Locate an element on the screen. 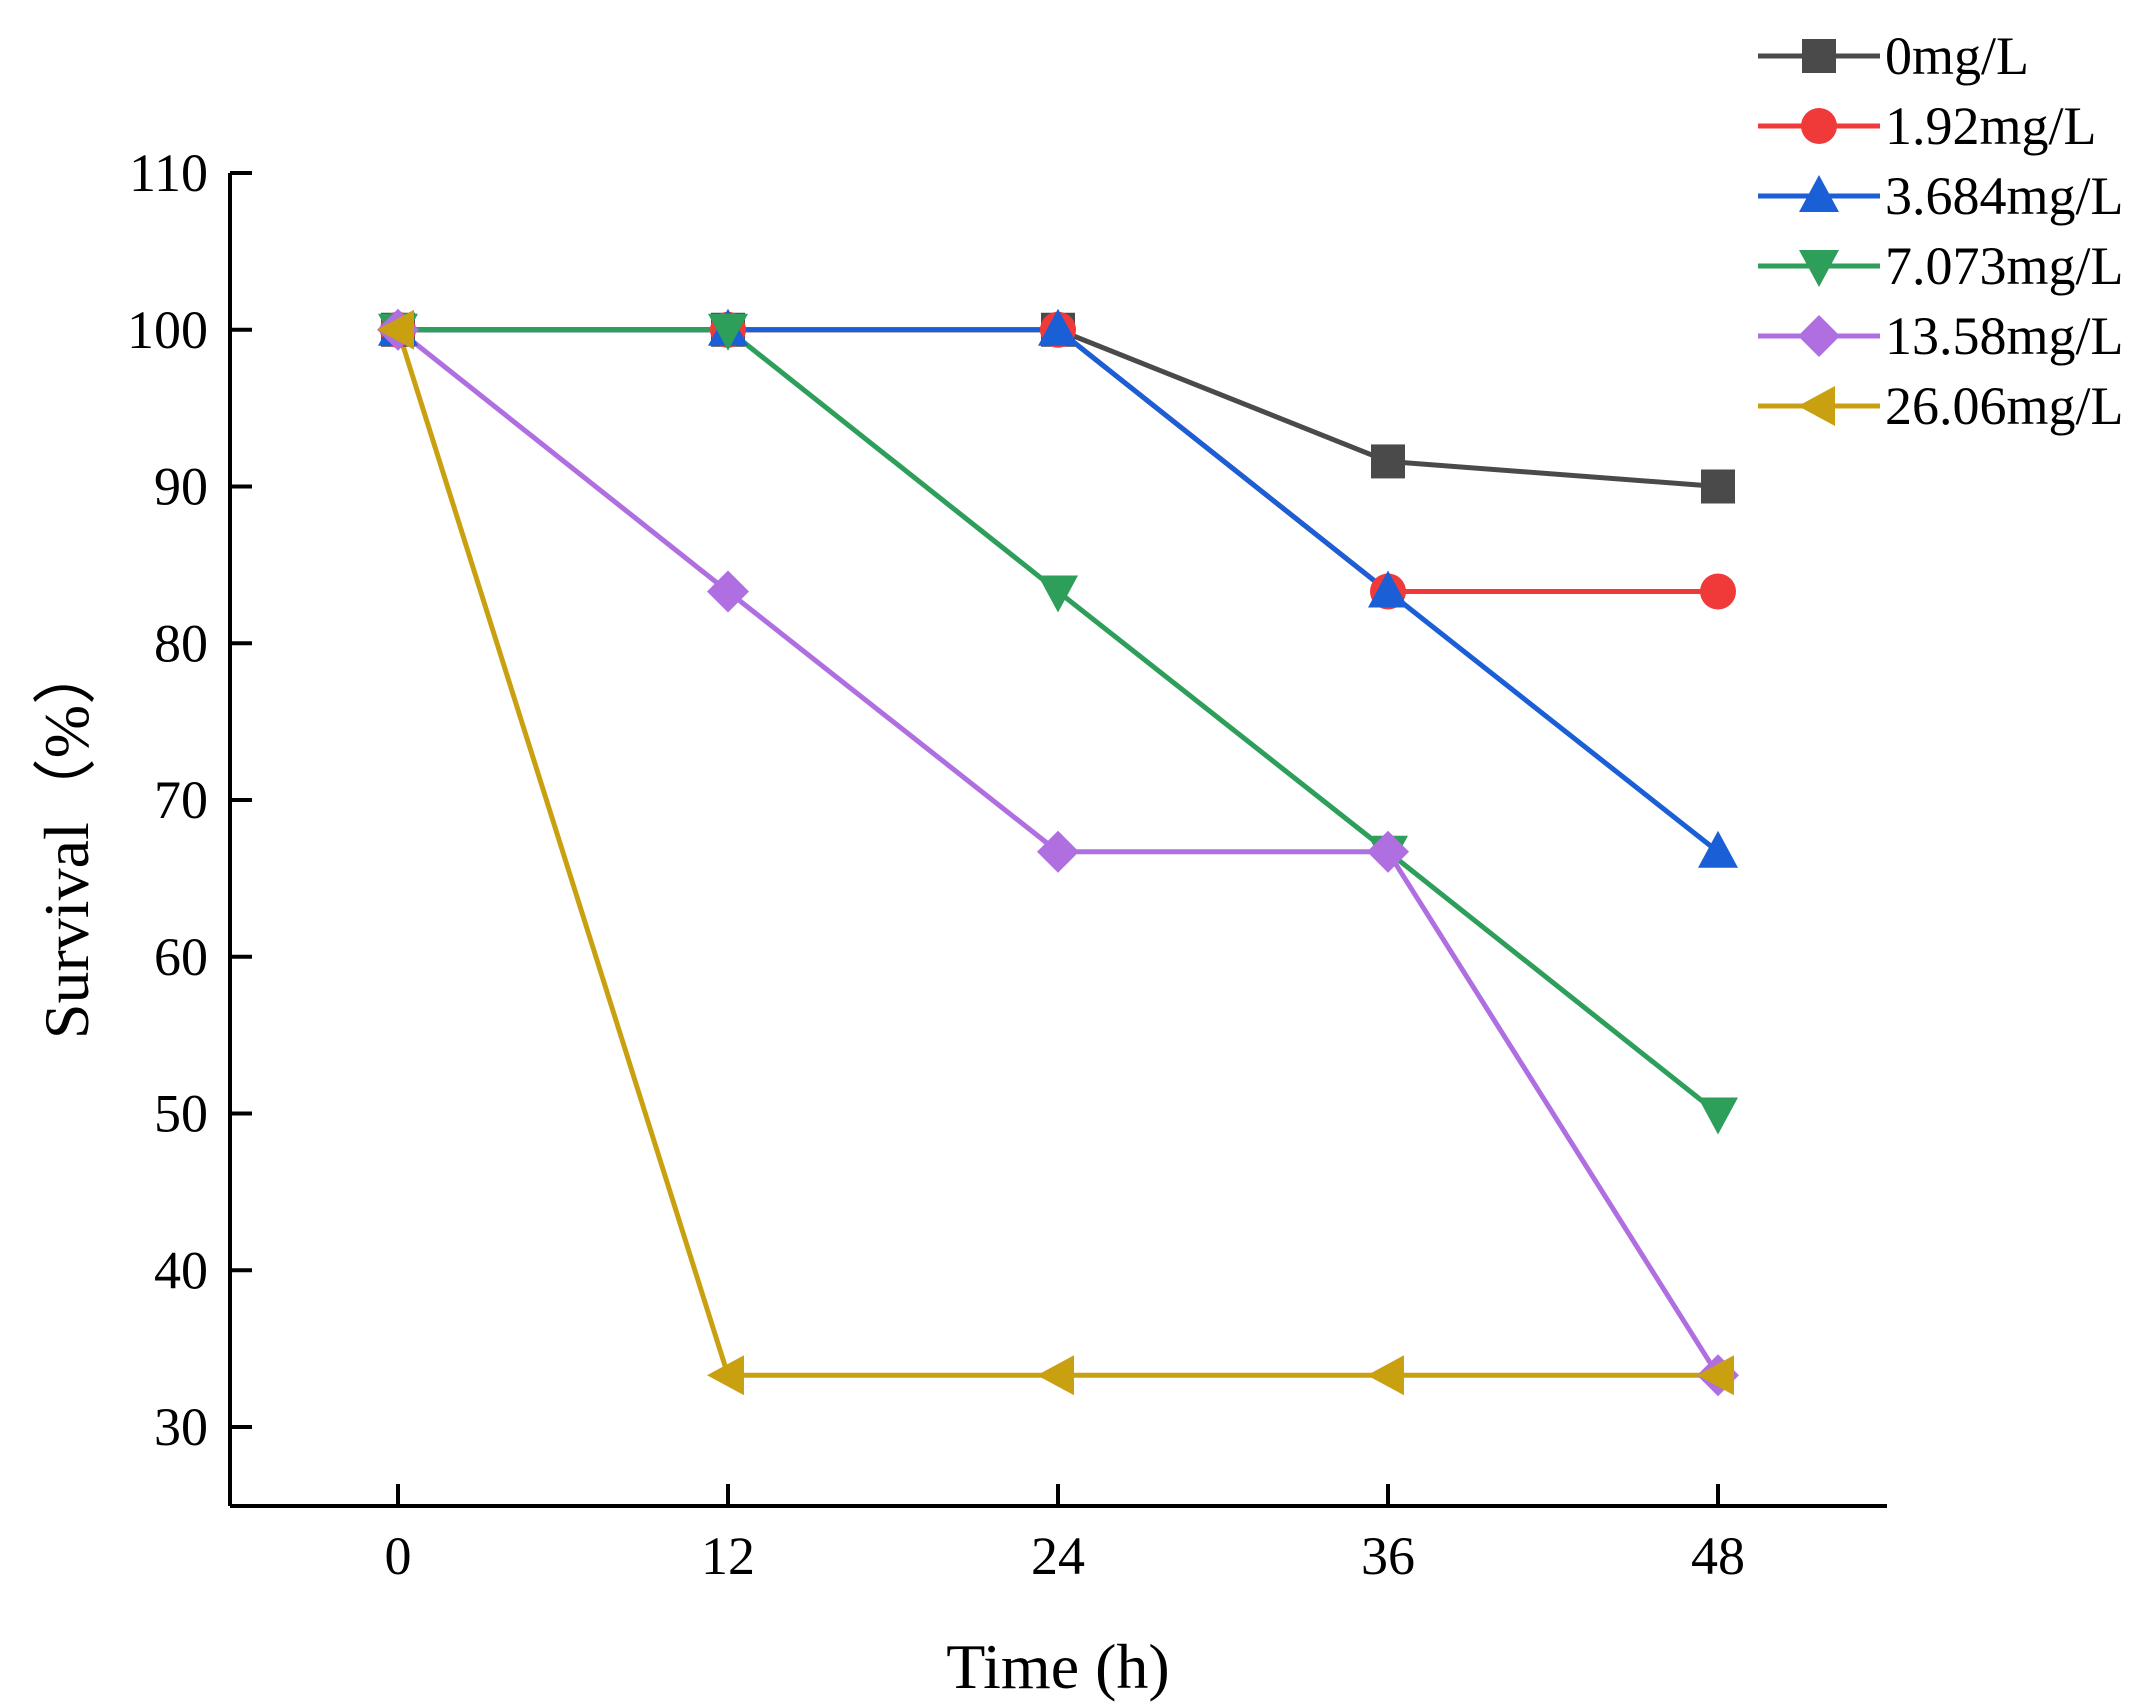 The image size is (2151, 1706). x-tick-label: 12 is located at coordinates (728, 1556).